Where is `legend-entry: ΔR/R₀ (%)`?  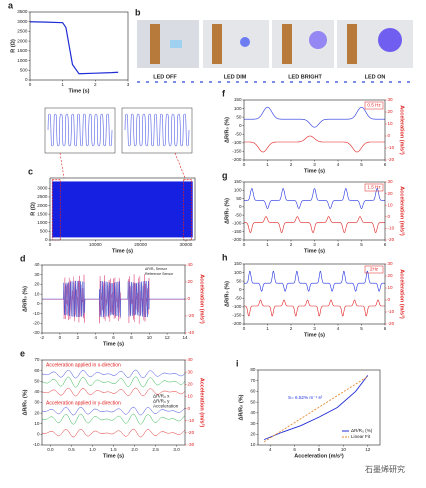 legend-entry: ΔR/R₀ (%) is located at coordinates (362, 430).